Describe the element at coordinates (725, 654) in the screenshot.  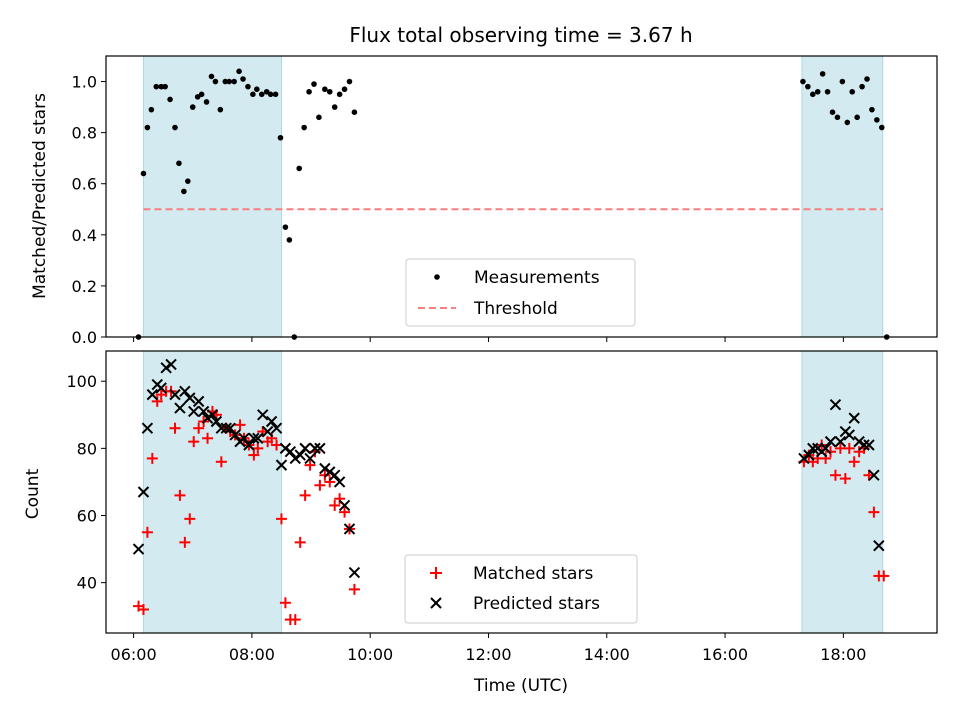
I see `x-tick-label-5: 16:00` at that location.